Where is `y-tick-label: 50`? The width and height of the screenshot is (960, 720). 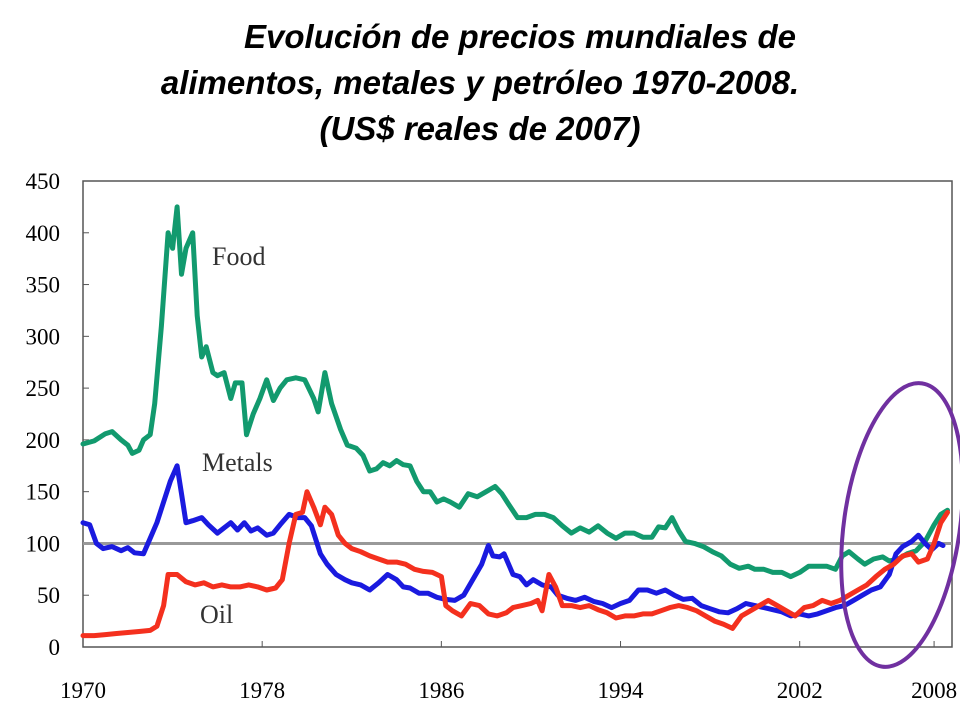
y-tick-label: 50 is located at coordinates (48, 595).